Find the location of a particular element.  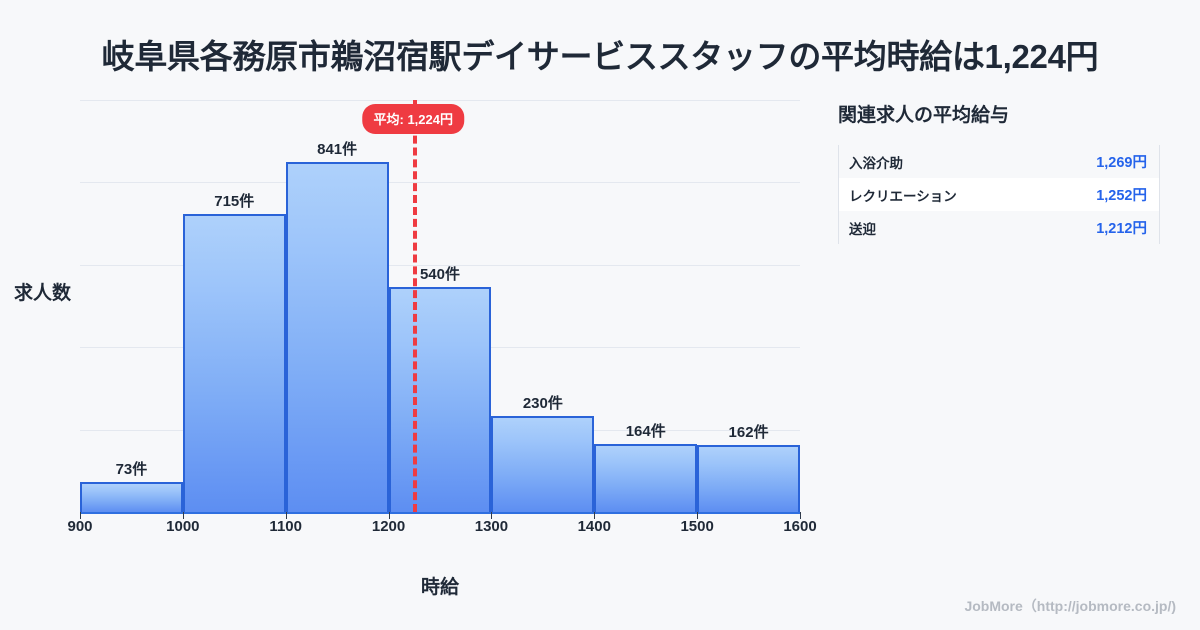

average-line is located at coordinates (415, 306).